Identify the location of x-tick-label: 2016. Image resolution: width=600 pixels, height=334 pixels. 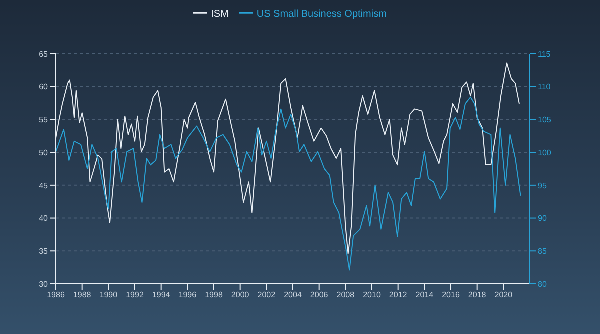
(451, 295).